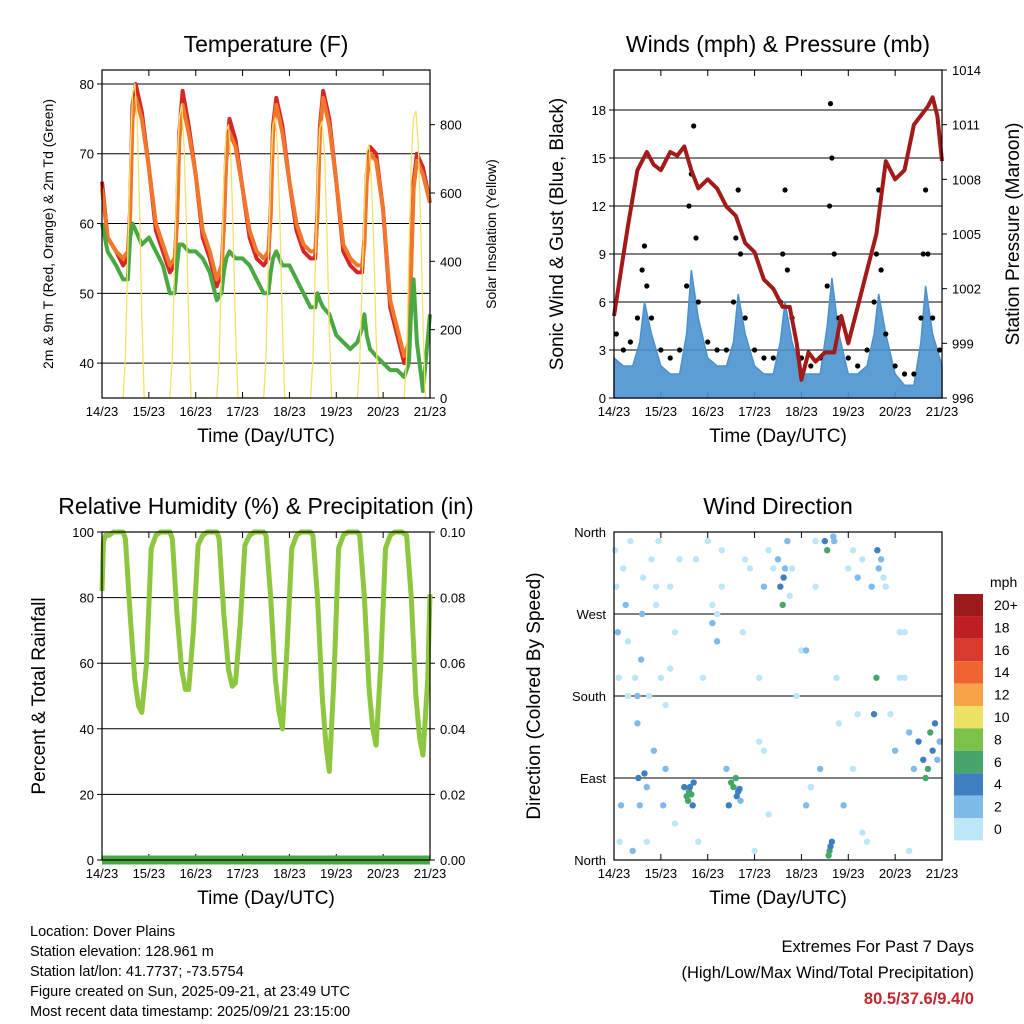 This screenshot has height=1024, width=1024. I want to click on series-dewpoint, so click(266, 307).